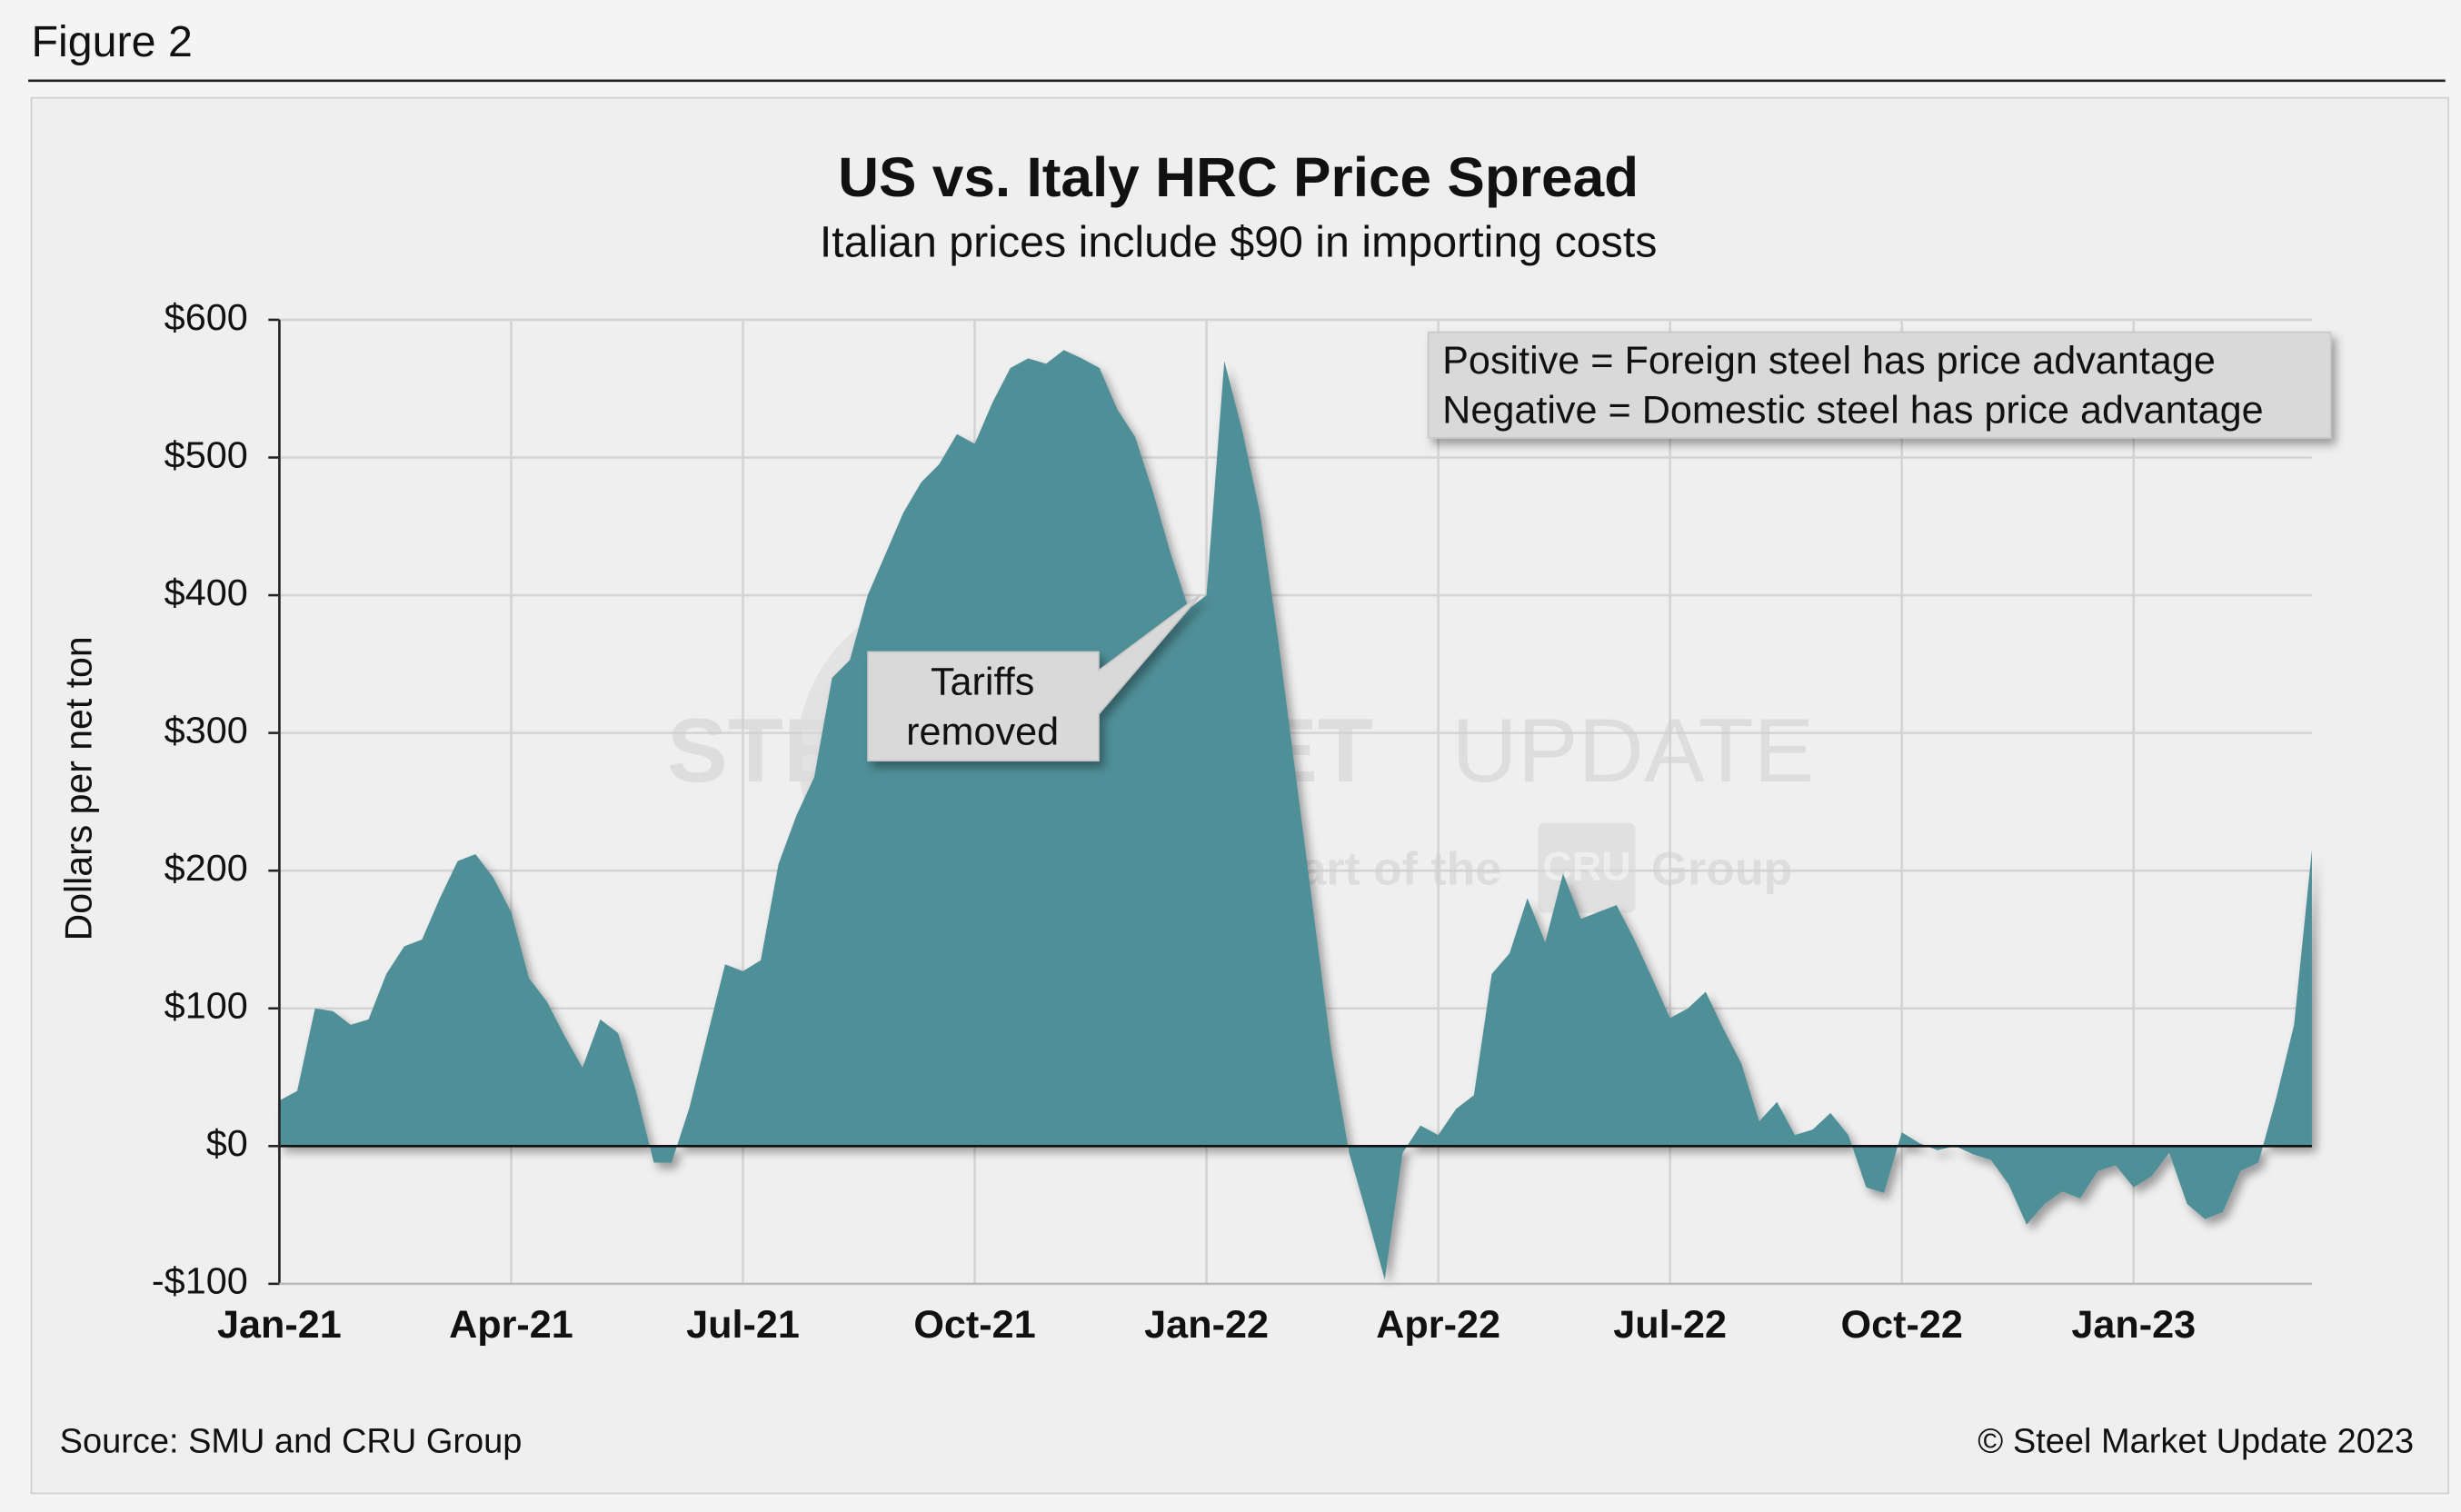 The image size is (2461, 1512). I want to click on callout-box, so click(1034, 677).